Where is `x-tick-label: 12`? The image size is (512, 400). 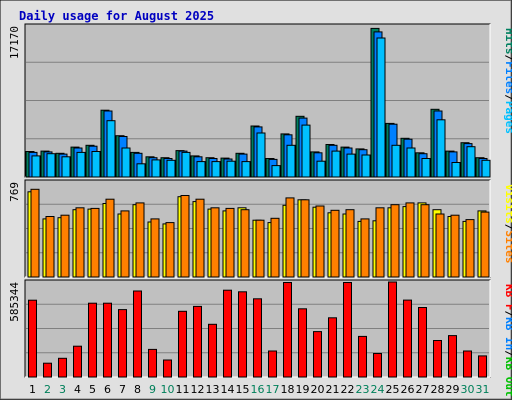
x-tick-label: 12 is located at coordinates (198, 389).